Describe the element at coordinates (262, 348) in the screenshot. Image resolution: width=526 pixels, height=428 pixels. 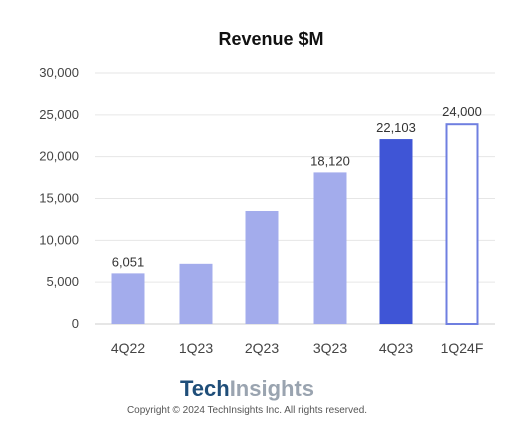
I see `x-tick-label-2q23: 2Q23` at that location.